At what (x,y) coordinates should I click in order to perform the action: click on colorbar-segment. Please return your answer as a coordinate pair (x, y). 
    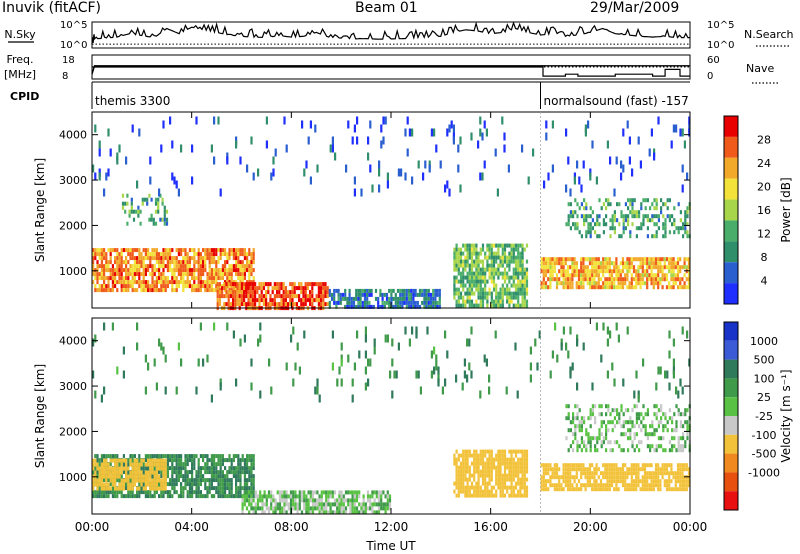
    Looking at the image, I should click on (731, 273).